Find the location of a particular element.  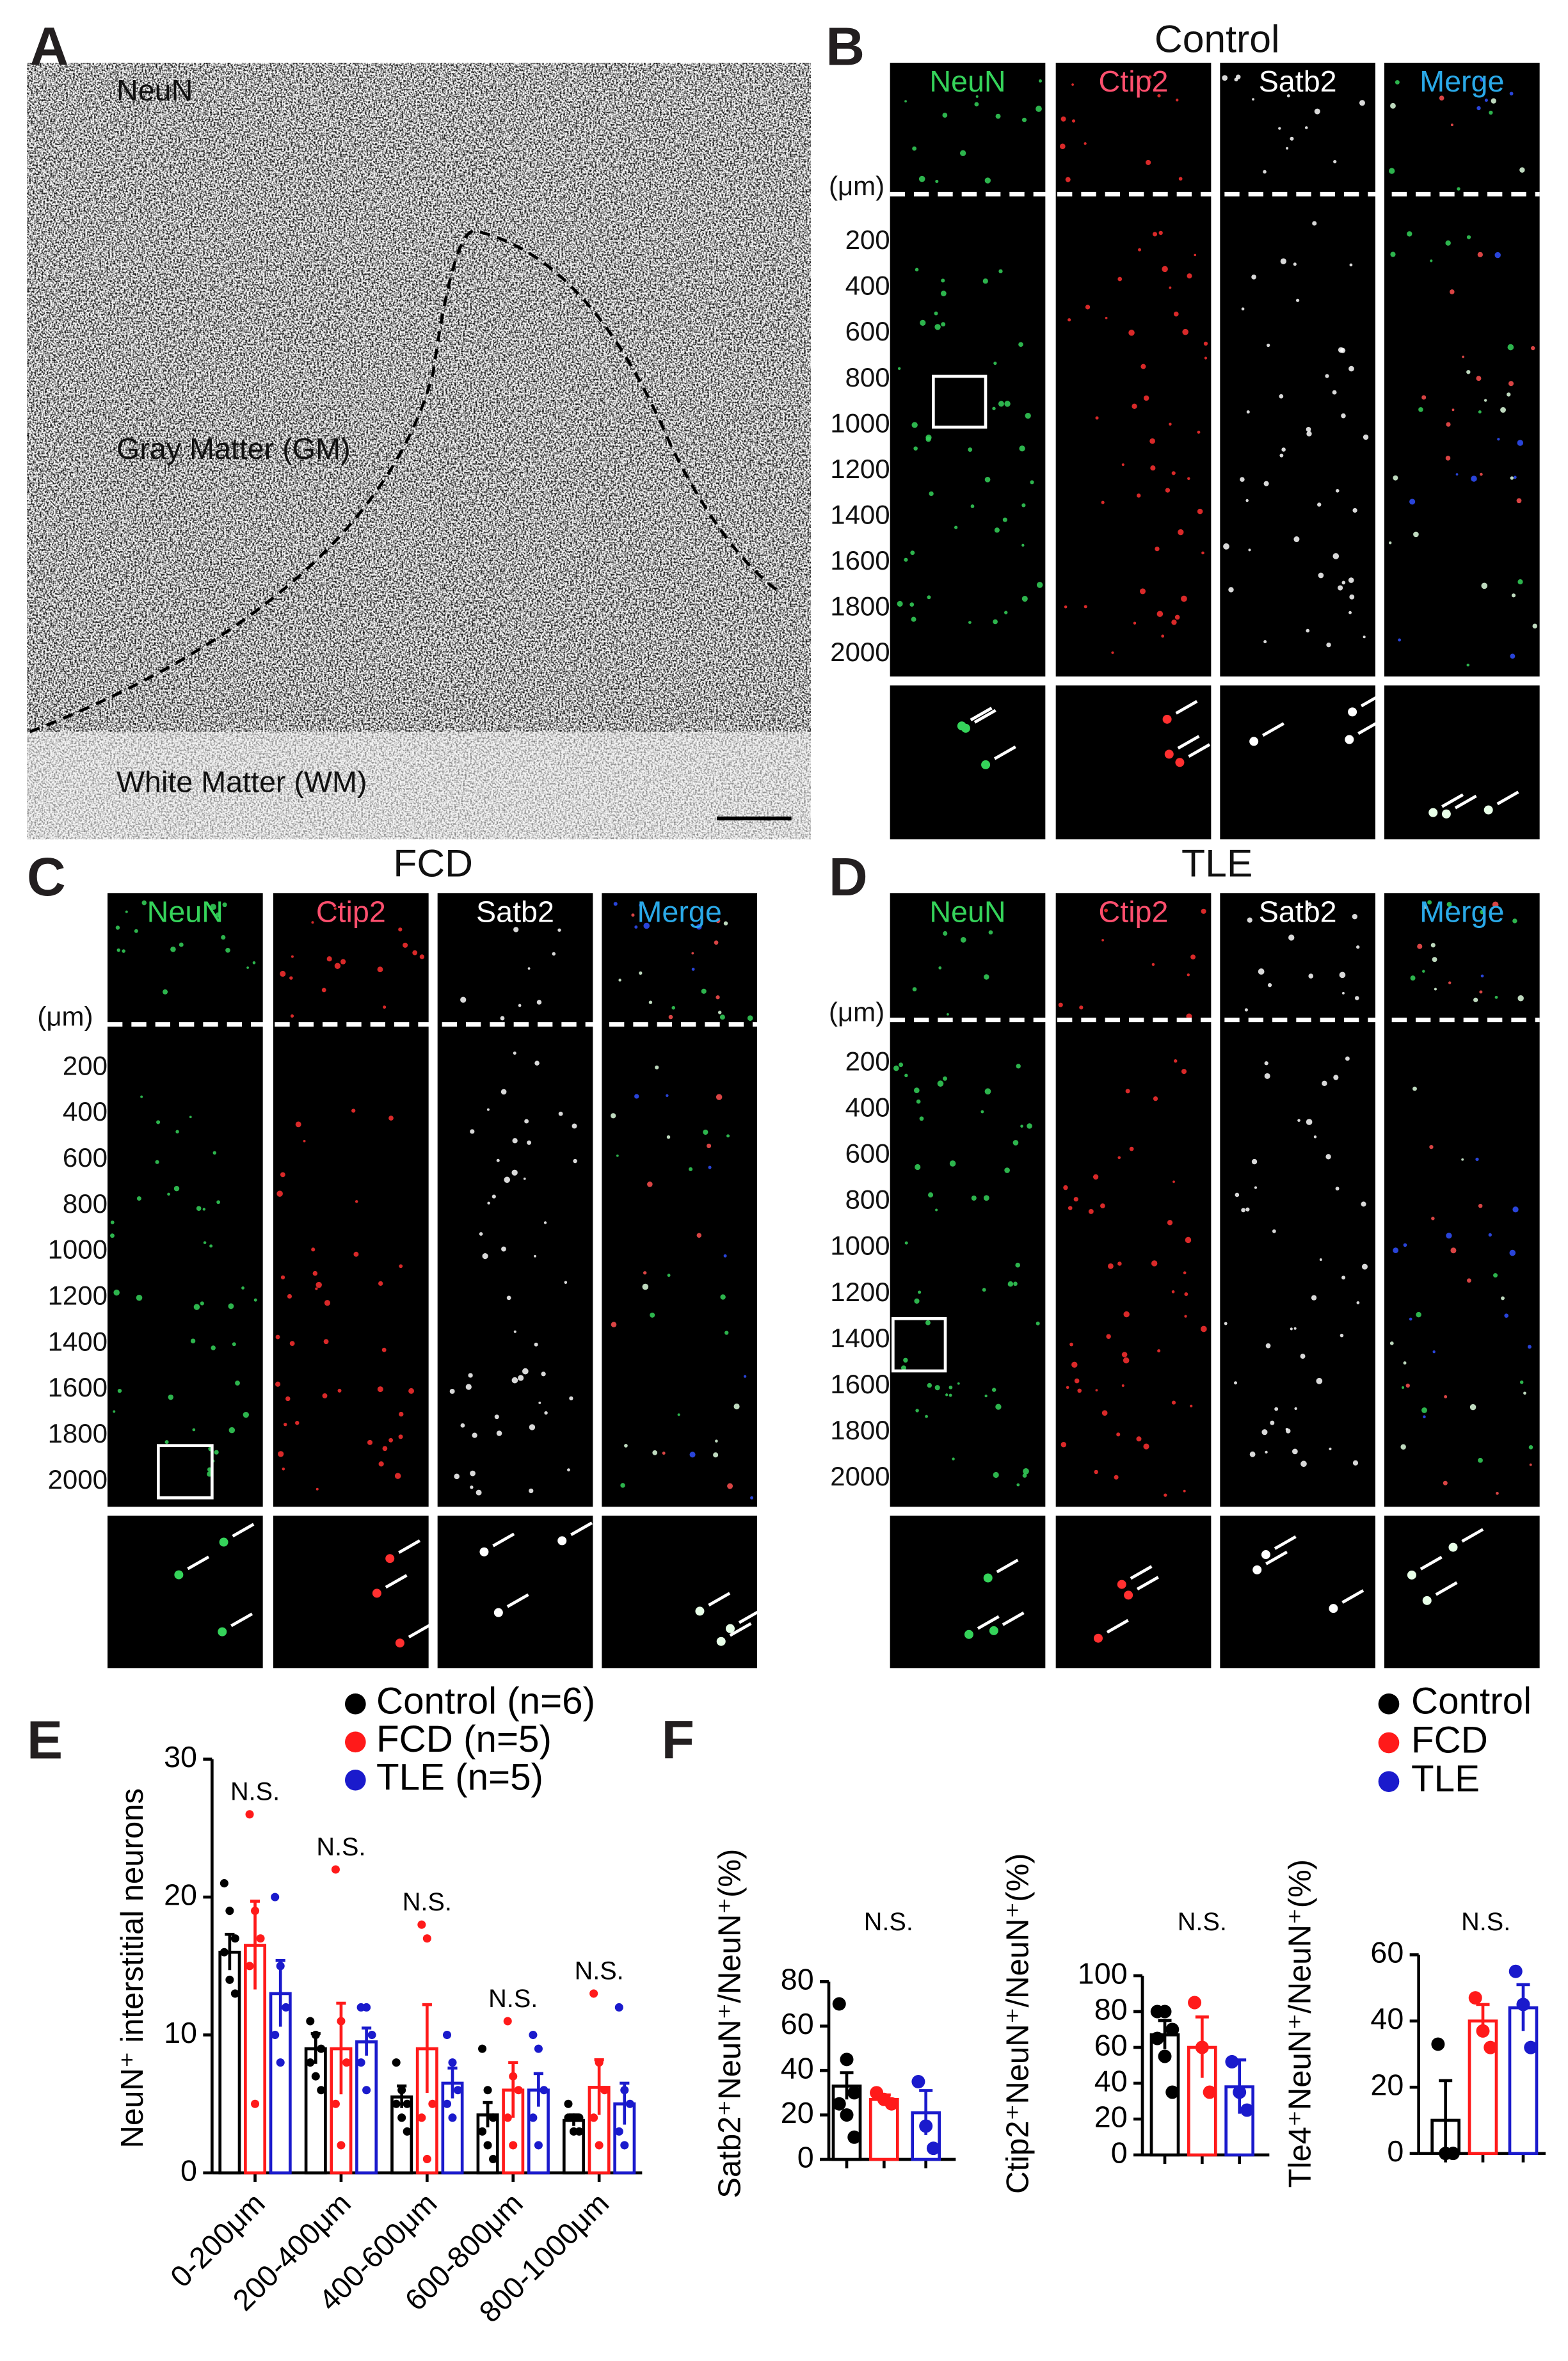

y-tick-label: 40 is located at coordinates (797, 2068).